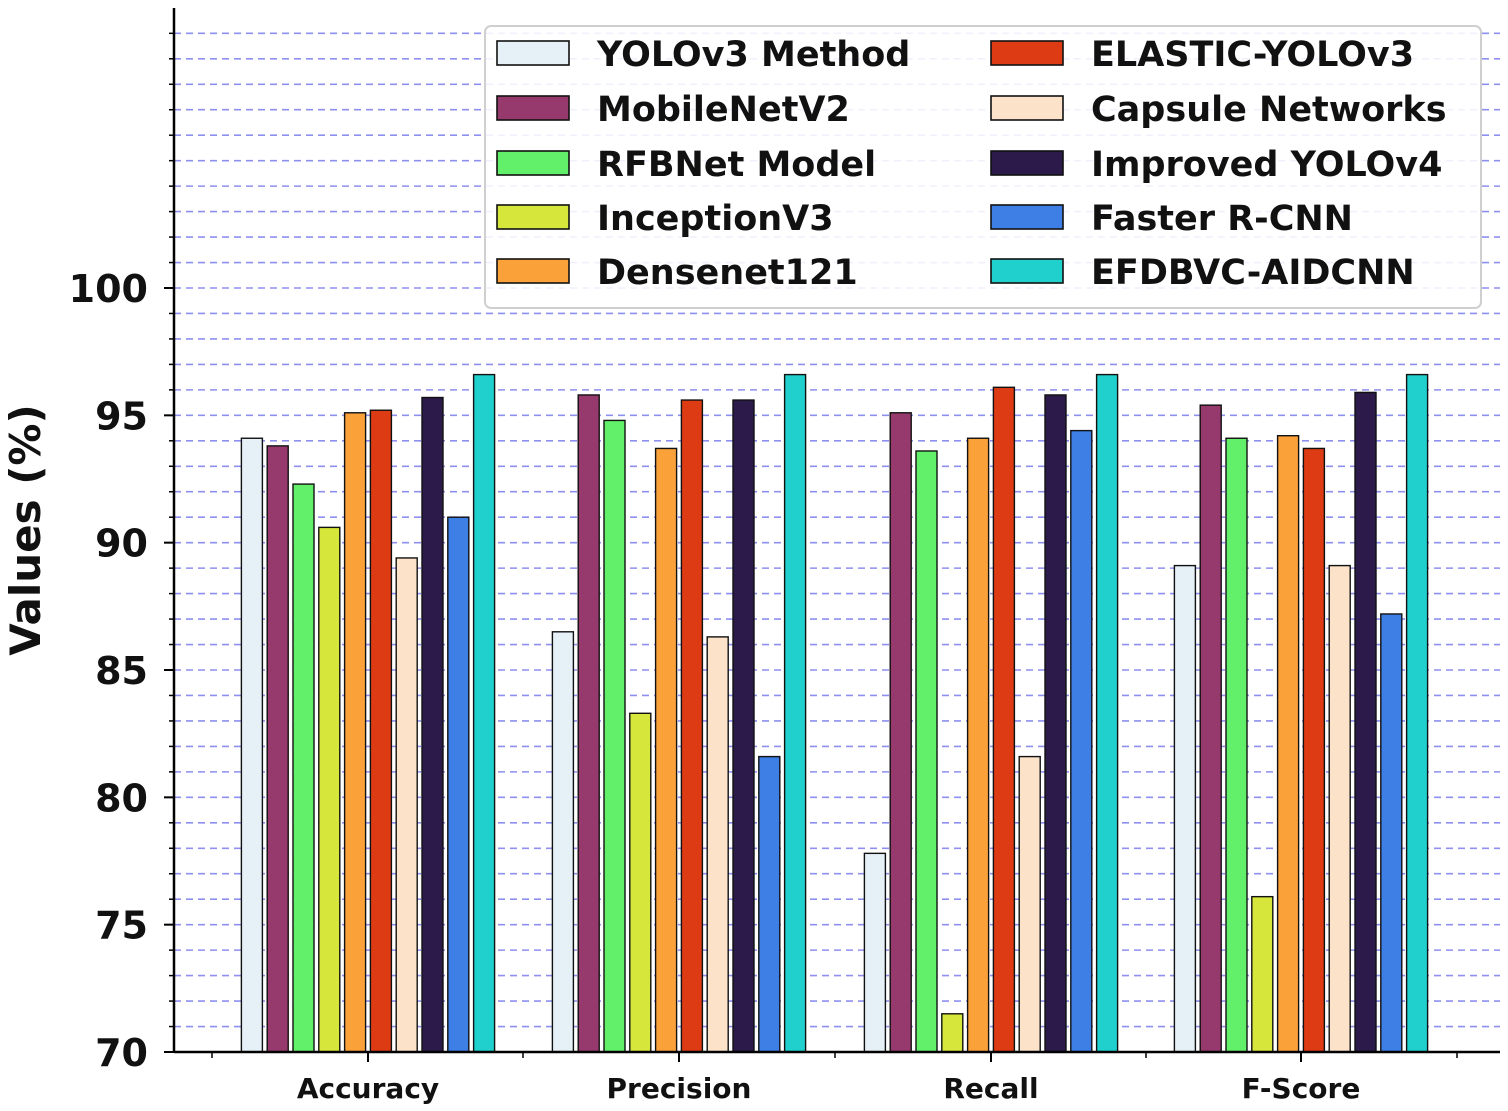 This screenshot has height=1111, width=1508. Describe the element at coordinates (1210, 728) in the screenshot. I see `bar-mobilenetv2-f-score` at that location.